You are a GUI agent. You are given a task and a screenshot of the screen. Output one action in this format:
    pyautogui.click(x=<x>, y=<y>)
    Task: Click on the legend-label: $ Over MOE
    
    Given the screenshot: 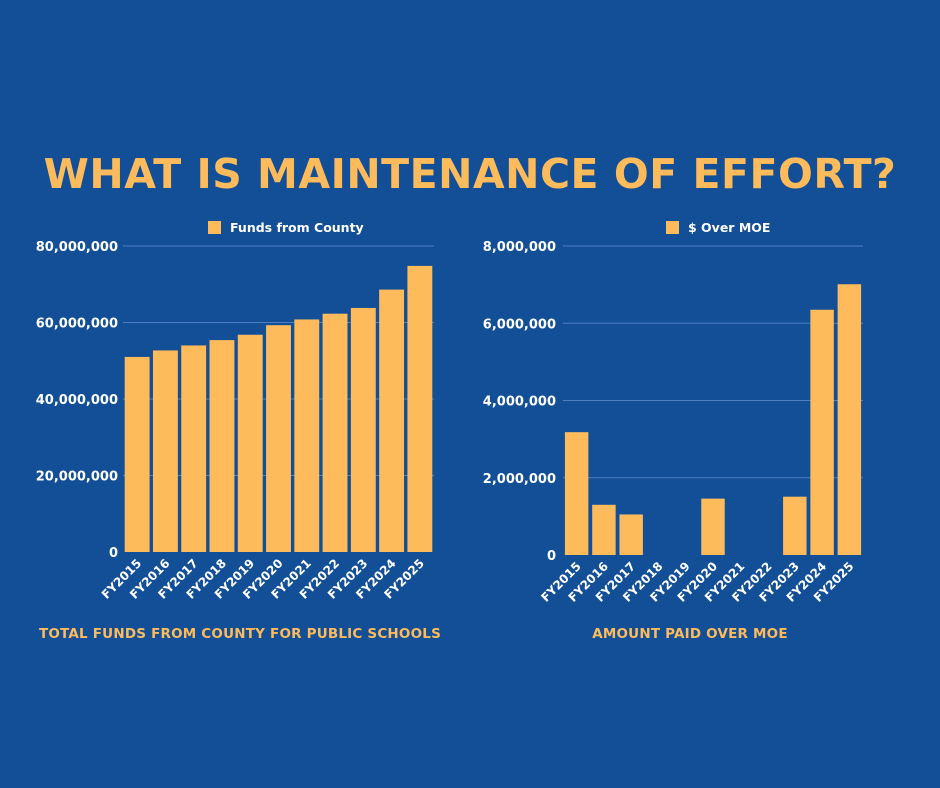 What is the action you would take?
    pyautogui.click(x=729, y=227)
    